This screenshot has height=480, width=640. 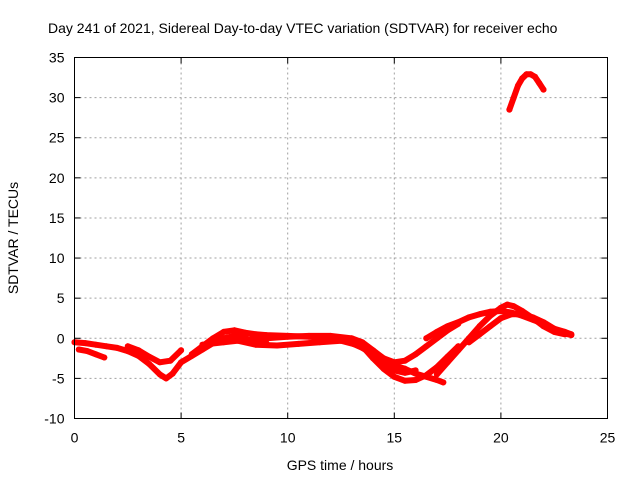 I want to click on x-tick-label: 25, so click(x=608, y=438).